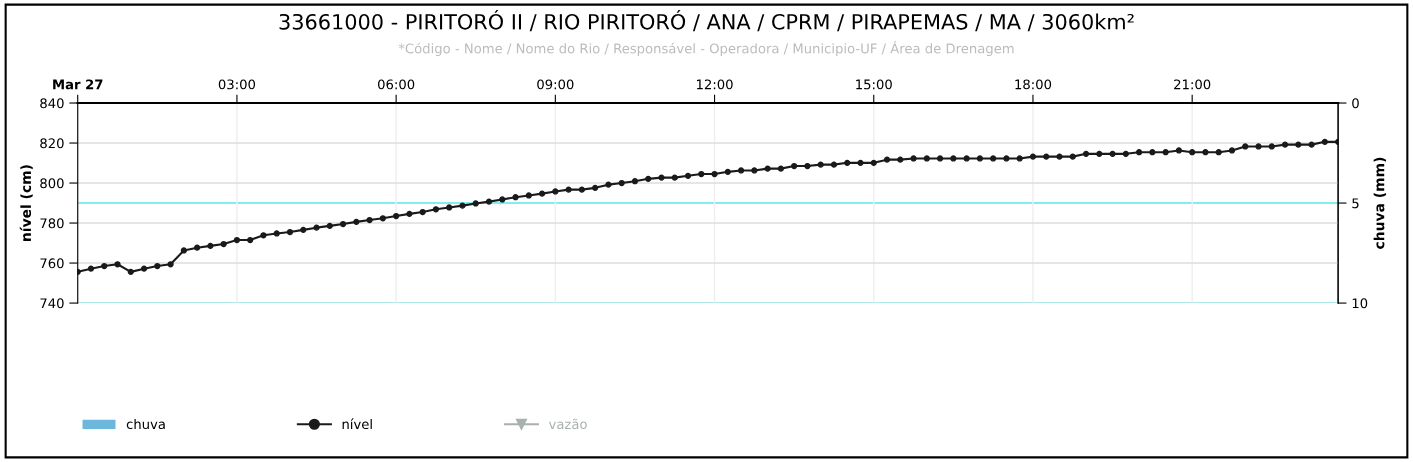  What do you see at coordinates (1355, 103) in the screenshot?
I see `y2-tick-label: 0` at bounding box center [1355, 103].